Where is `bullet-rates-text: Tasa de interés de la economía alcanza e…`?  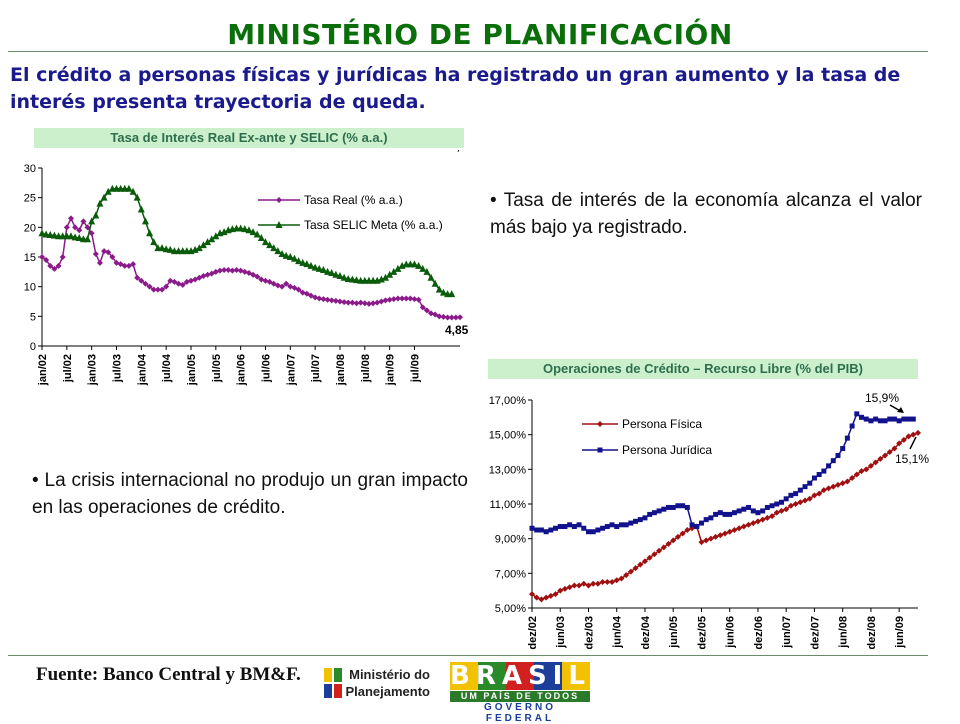
bullet-rates-text: Tasa de interés de la economía alcanza e… is located at coordinates (706, 214).